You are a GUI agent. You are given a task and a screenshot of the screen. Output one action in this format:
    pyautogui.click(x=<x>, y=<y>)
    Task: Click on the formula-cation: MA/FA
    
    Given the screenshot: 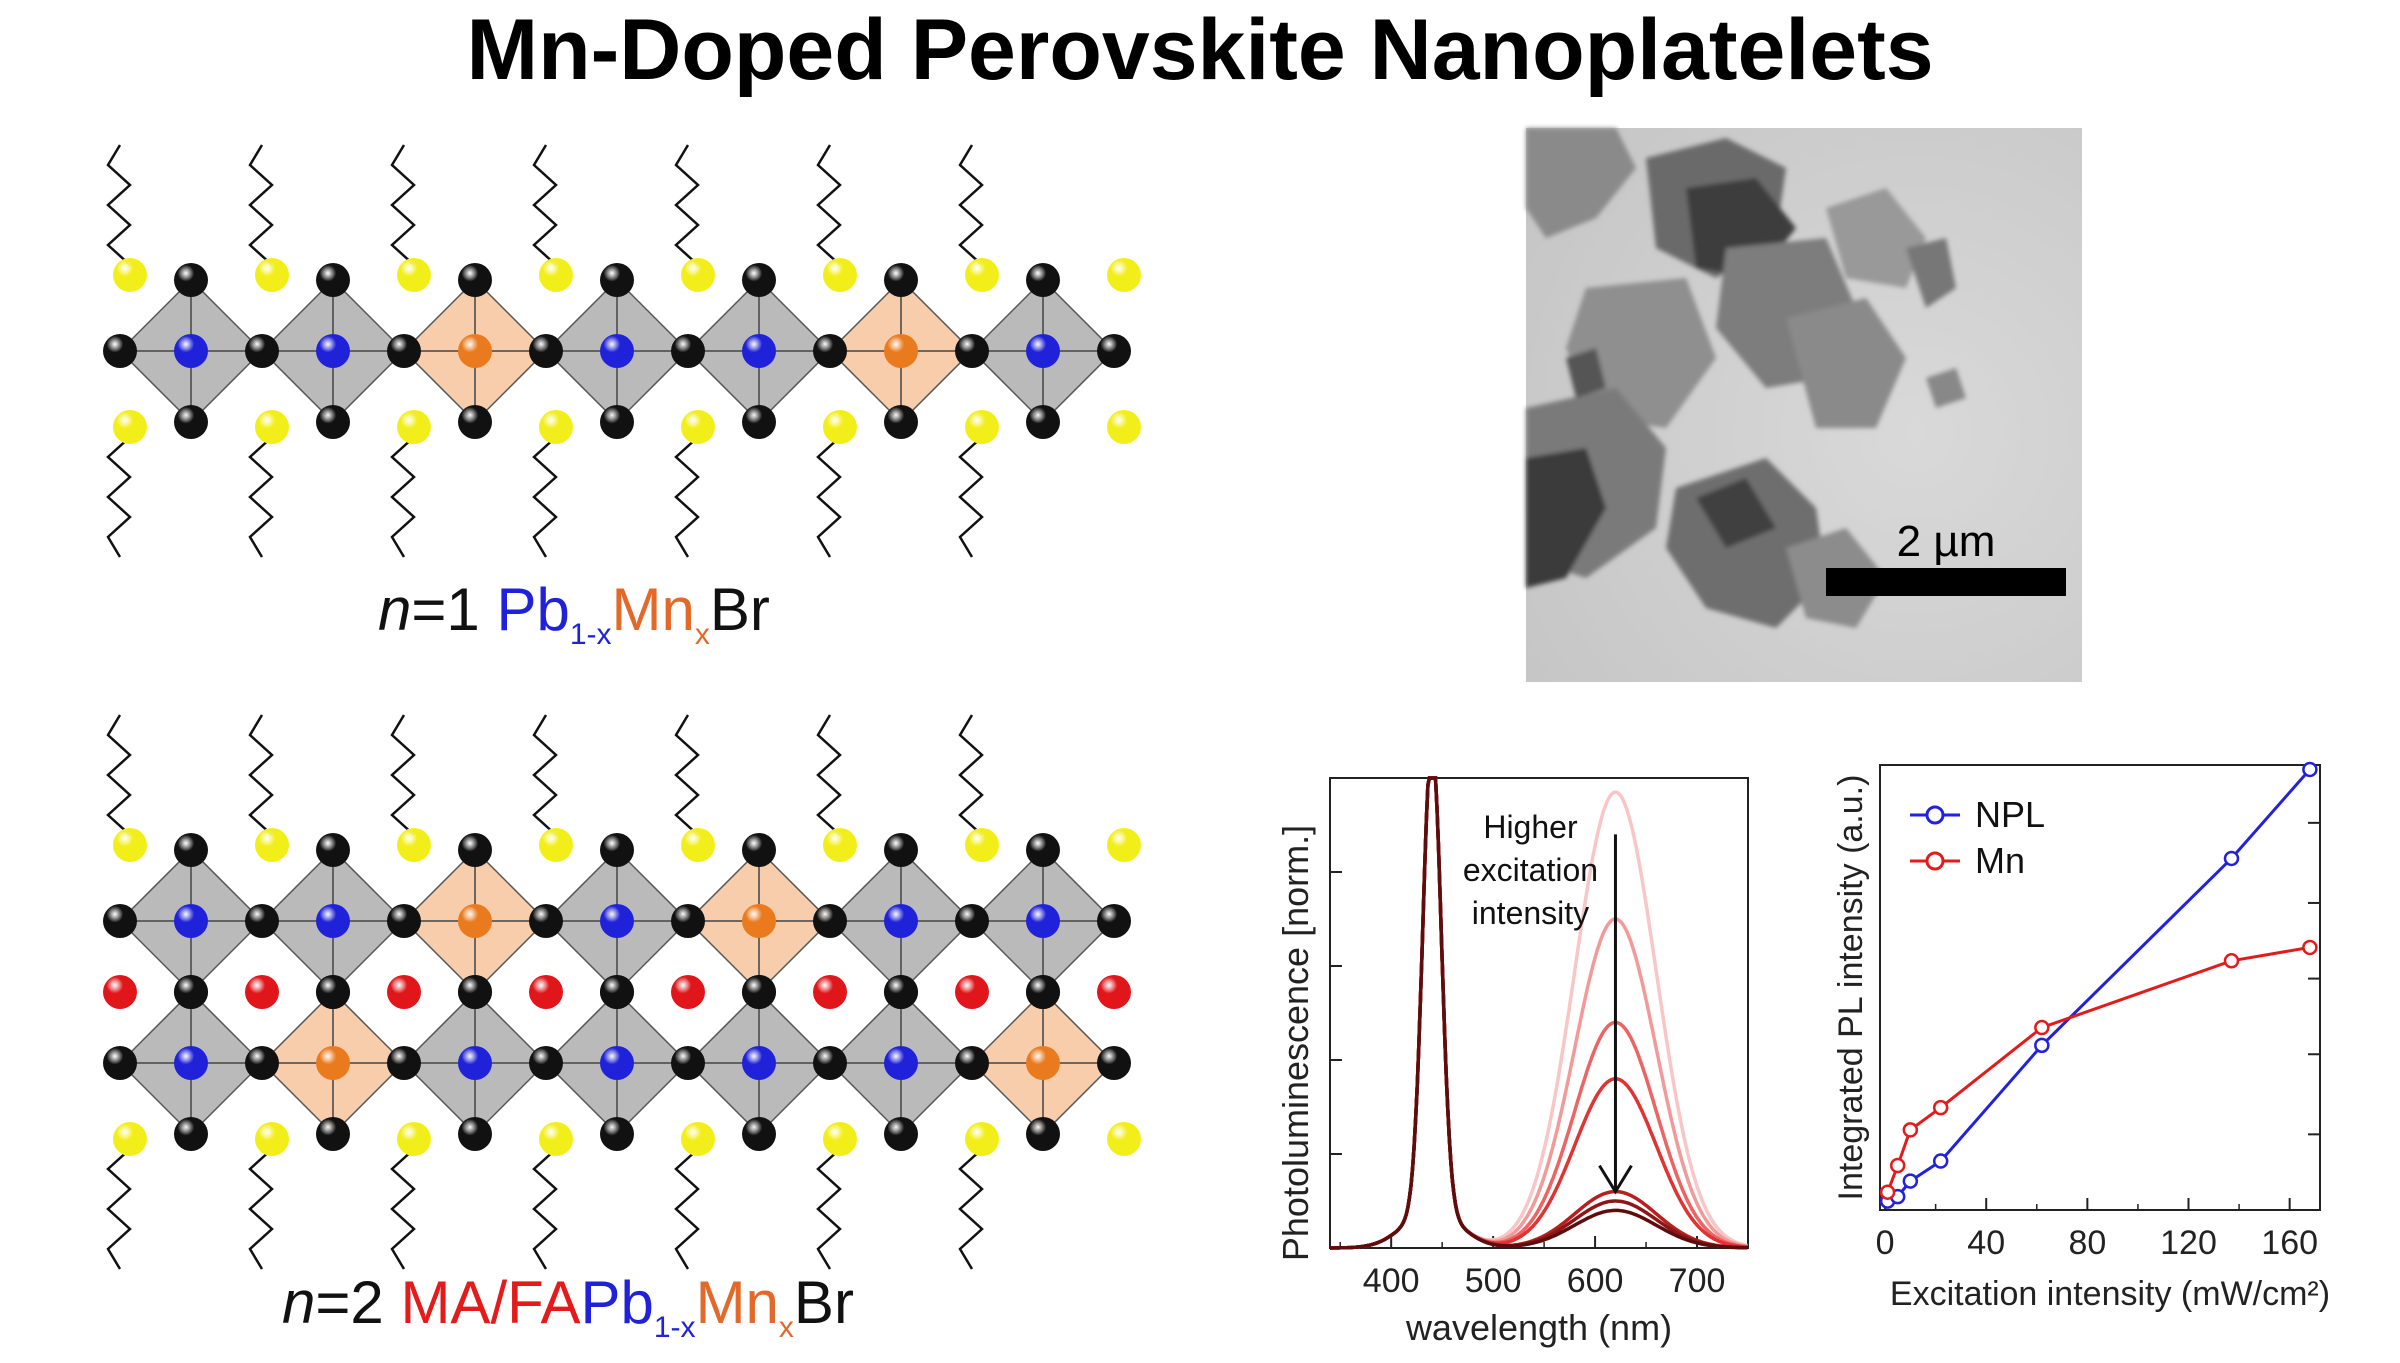 What is the action you would take?
    pyautogui.click(x=490, y=1302)
    